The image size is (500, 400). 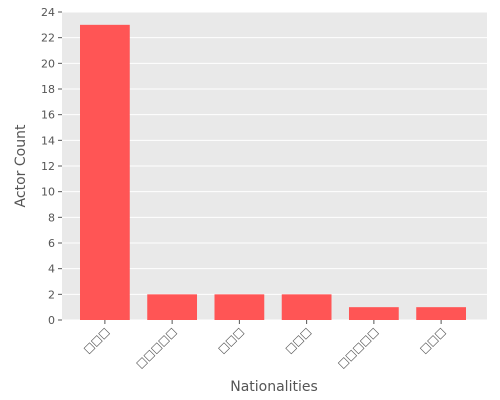 What do you see at coordinates (51, 294) in the screenshot?
I see `y-tick-label: 2` at bounding box center [51, 294].